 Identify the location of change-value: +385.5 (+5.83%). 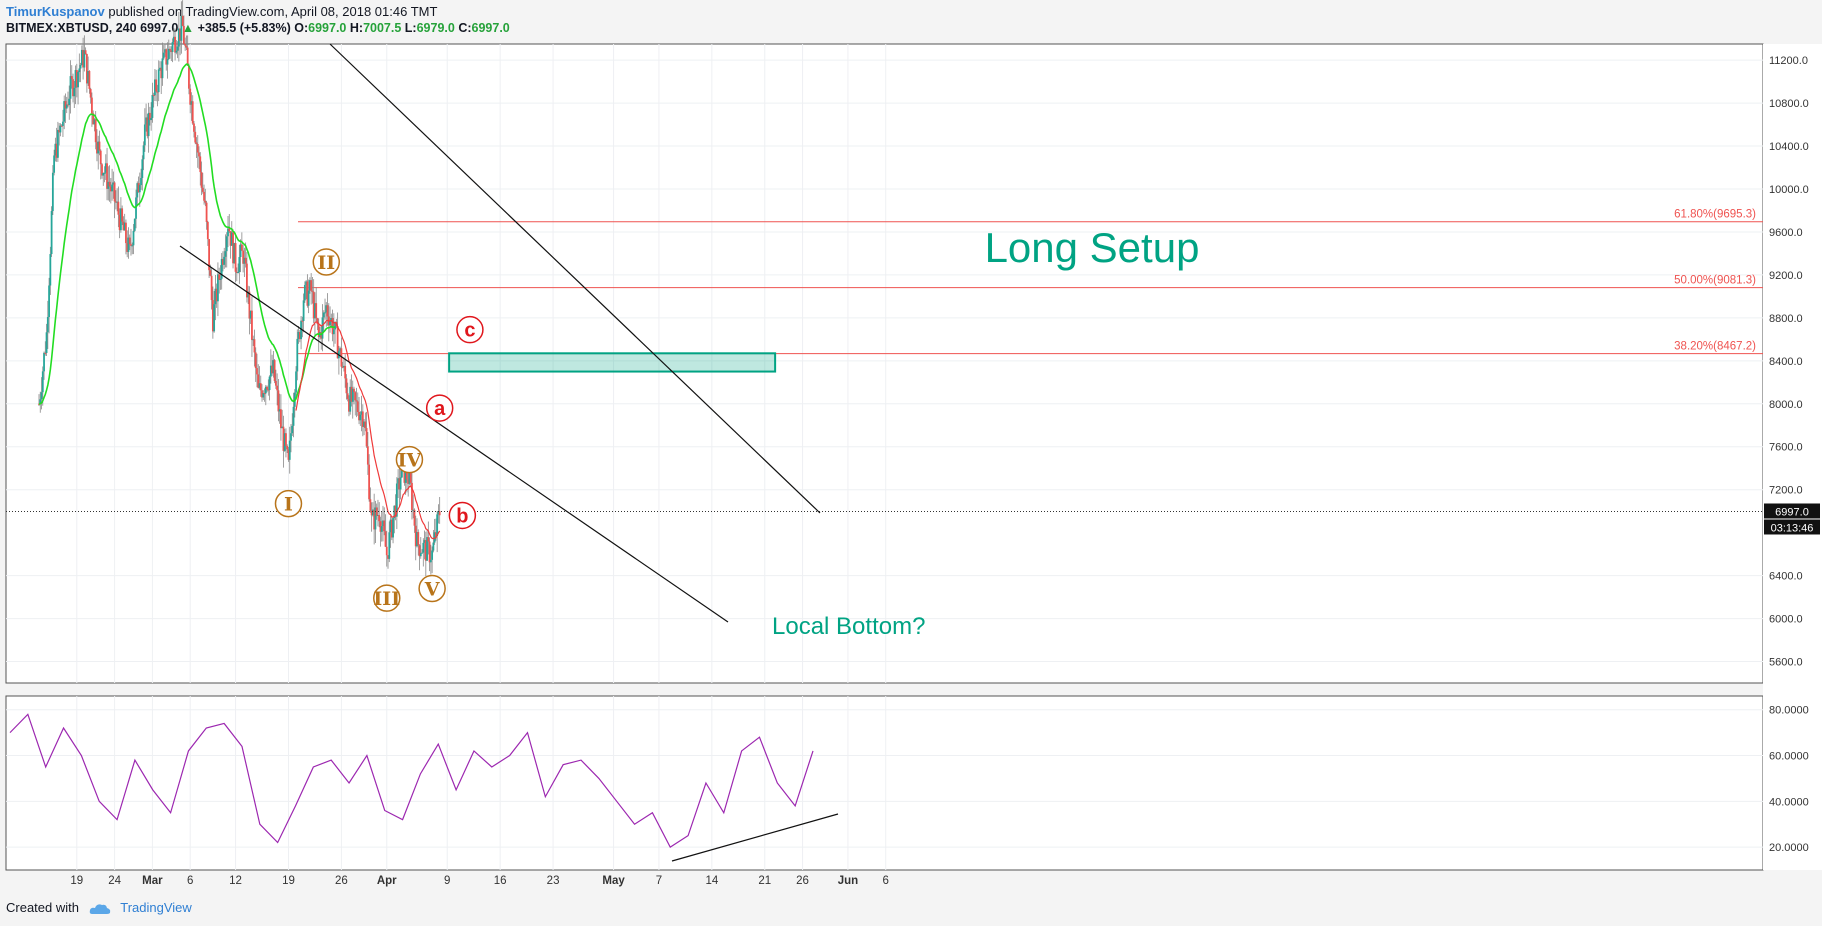
(244, 28).